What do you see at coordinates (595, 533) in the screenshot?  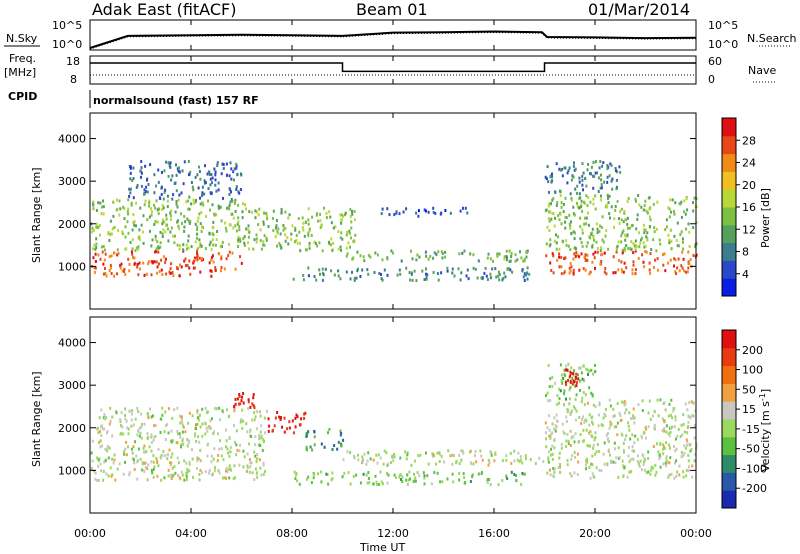 I see `x-tick-label: 20:00` at bounding box center [595, 533].